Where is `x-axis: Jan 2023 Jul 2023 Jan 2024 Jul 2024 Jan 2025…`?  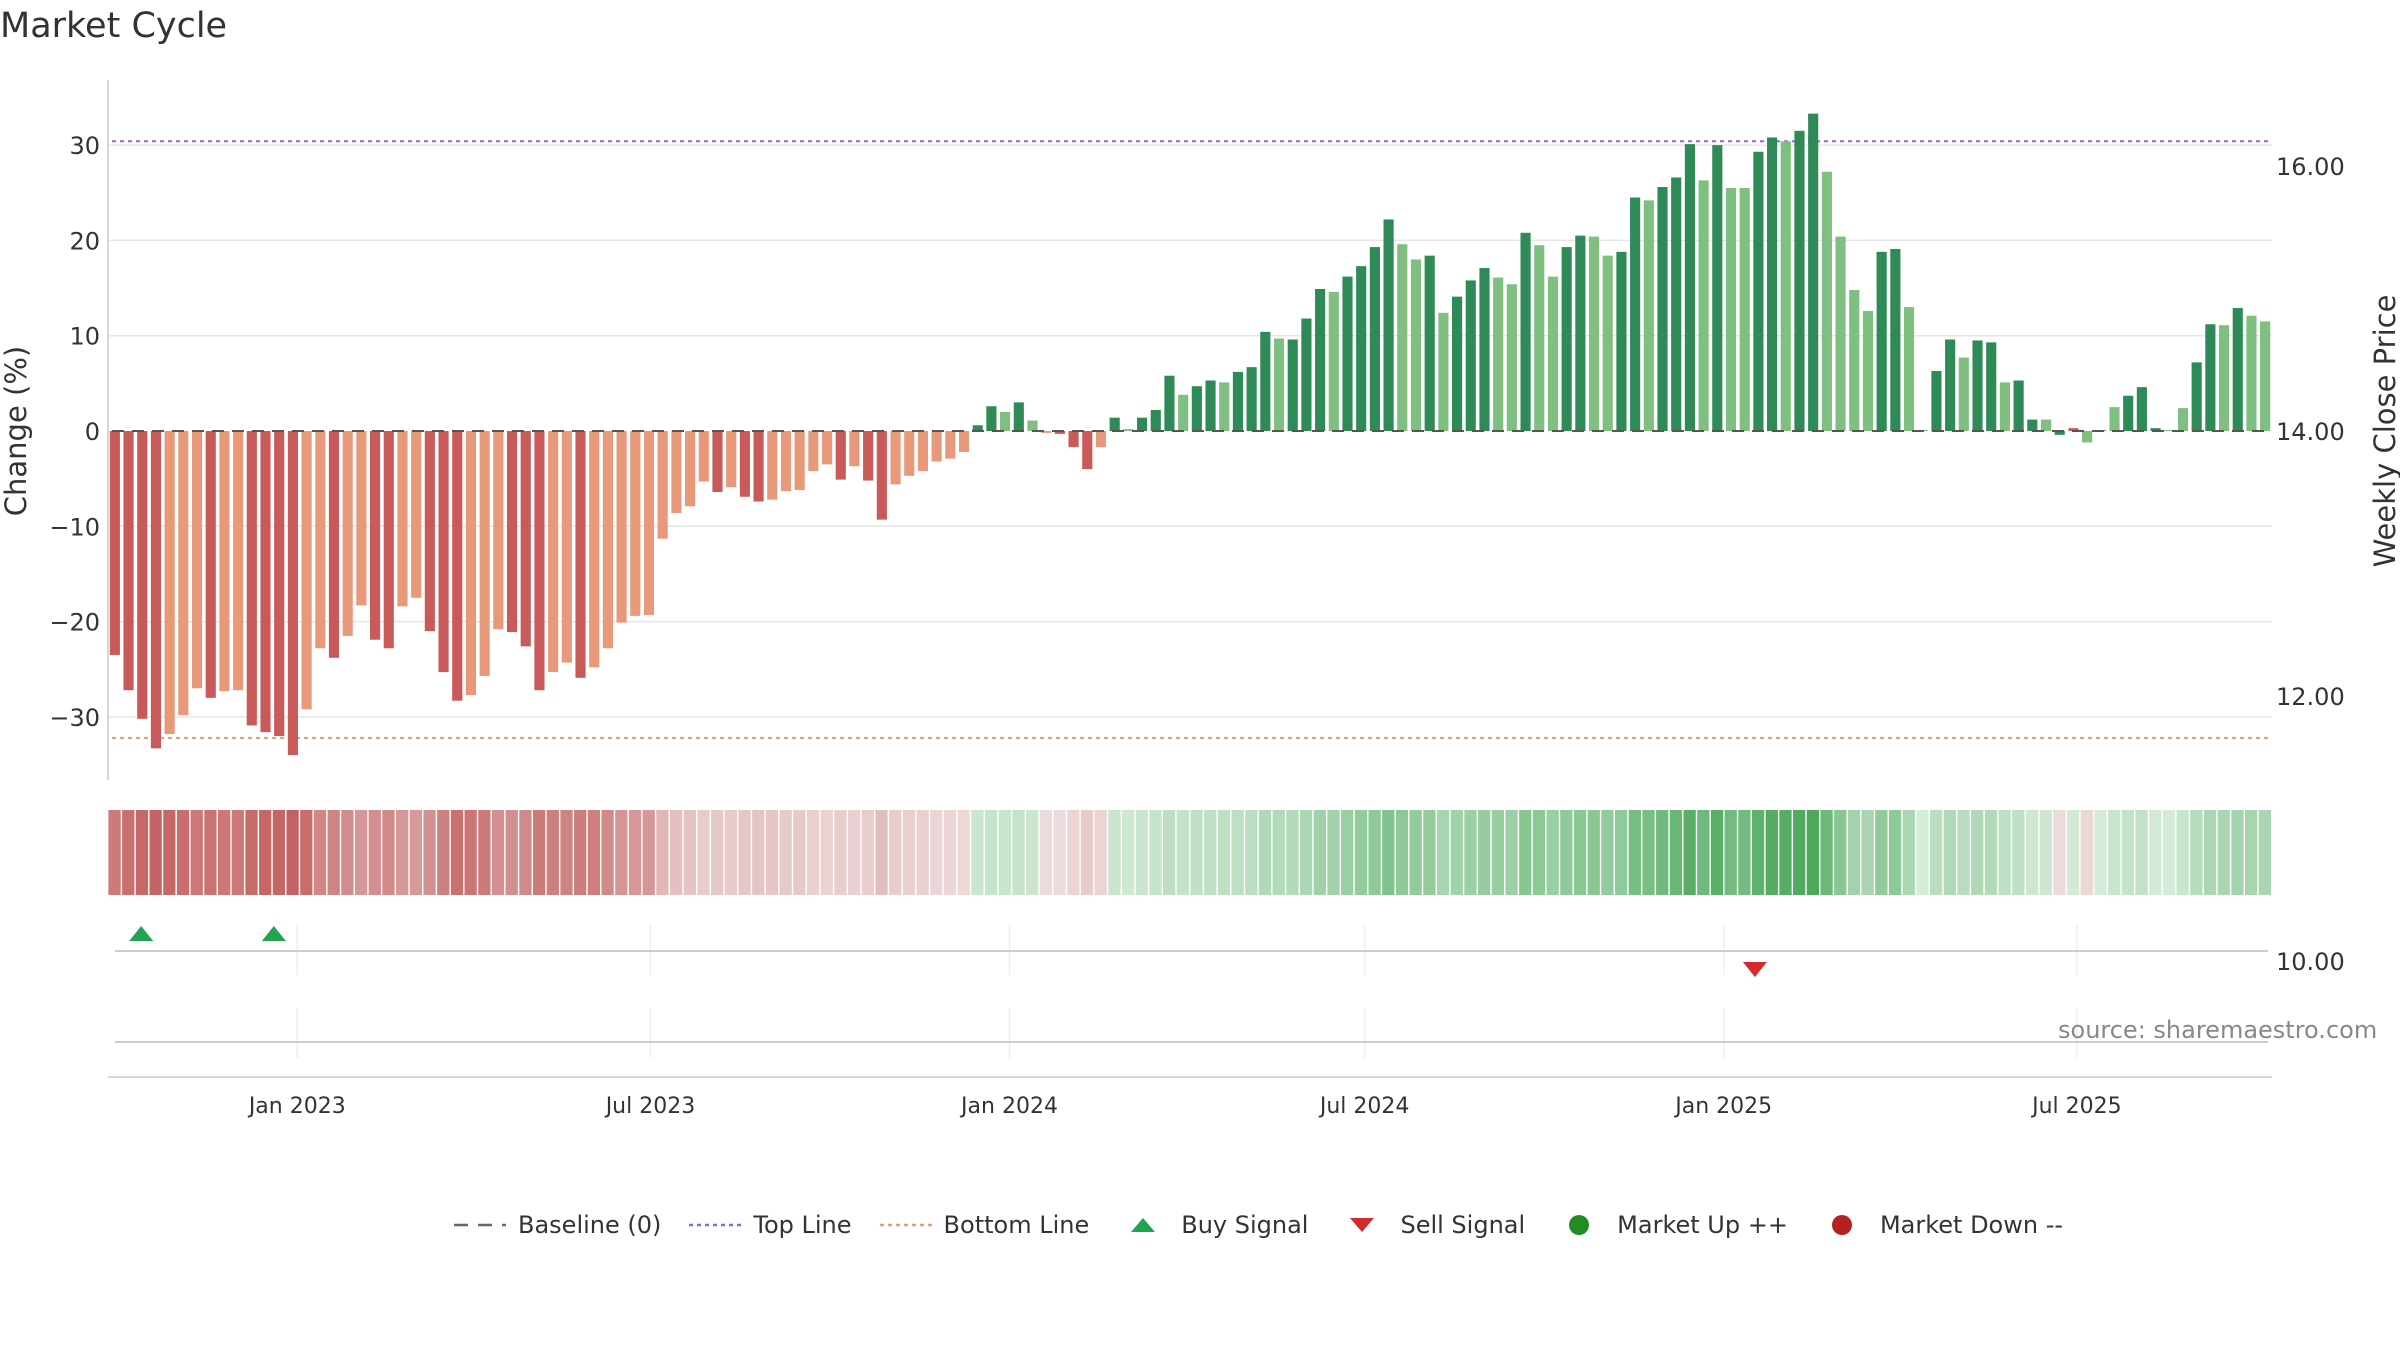
x-axis: Jan 2023 Jul 2023 Jan 2024 Jul 2024 Jan 2025… is located at coordinates (1190, 1097).